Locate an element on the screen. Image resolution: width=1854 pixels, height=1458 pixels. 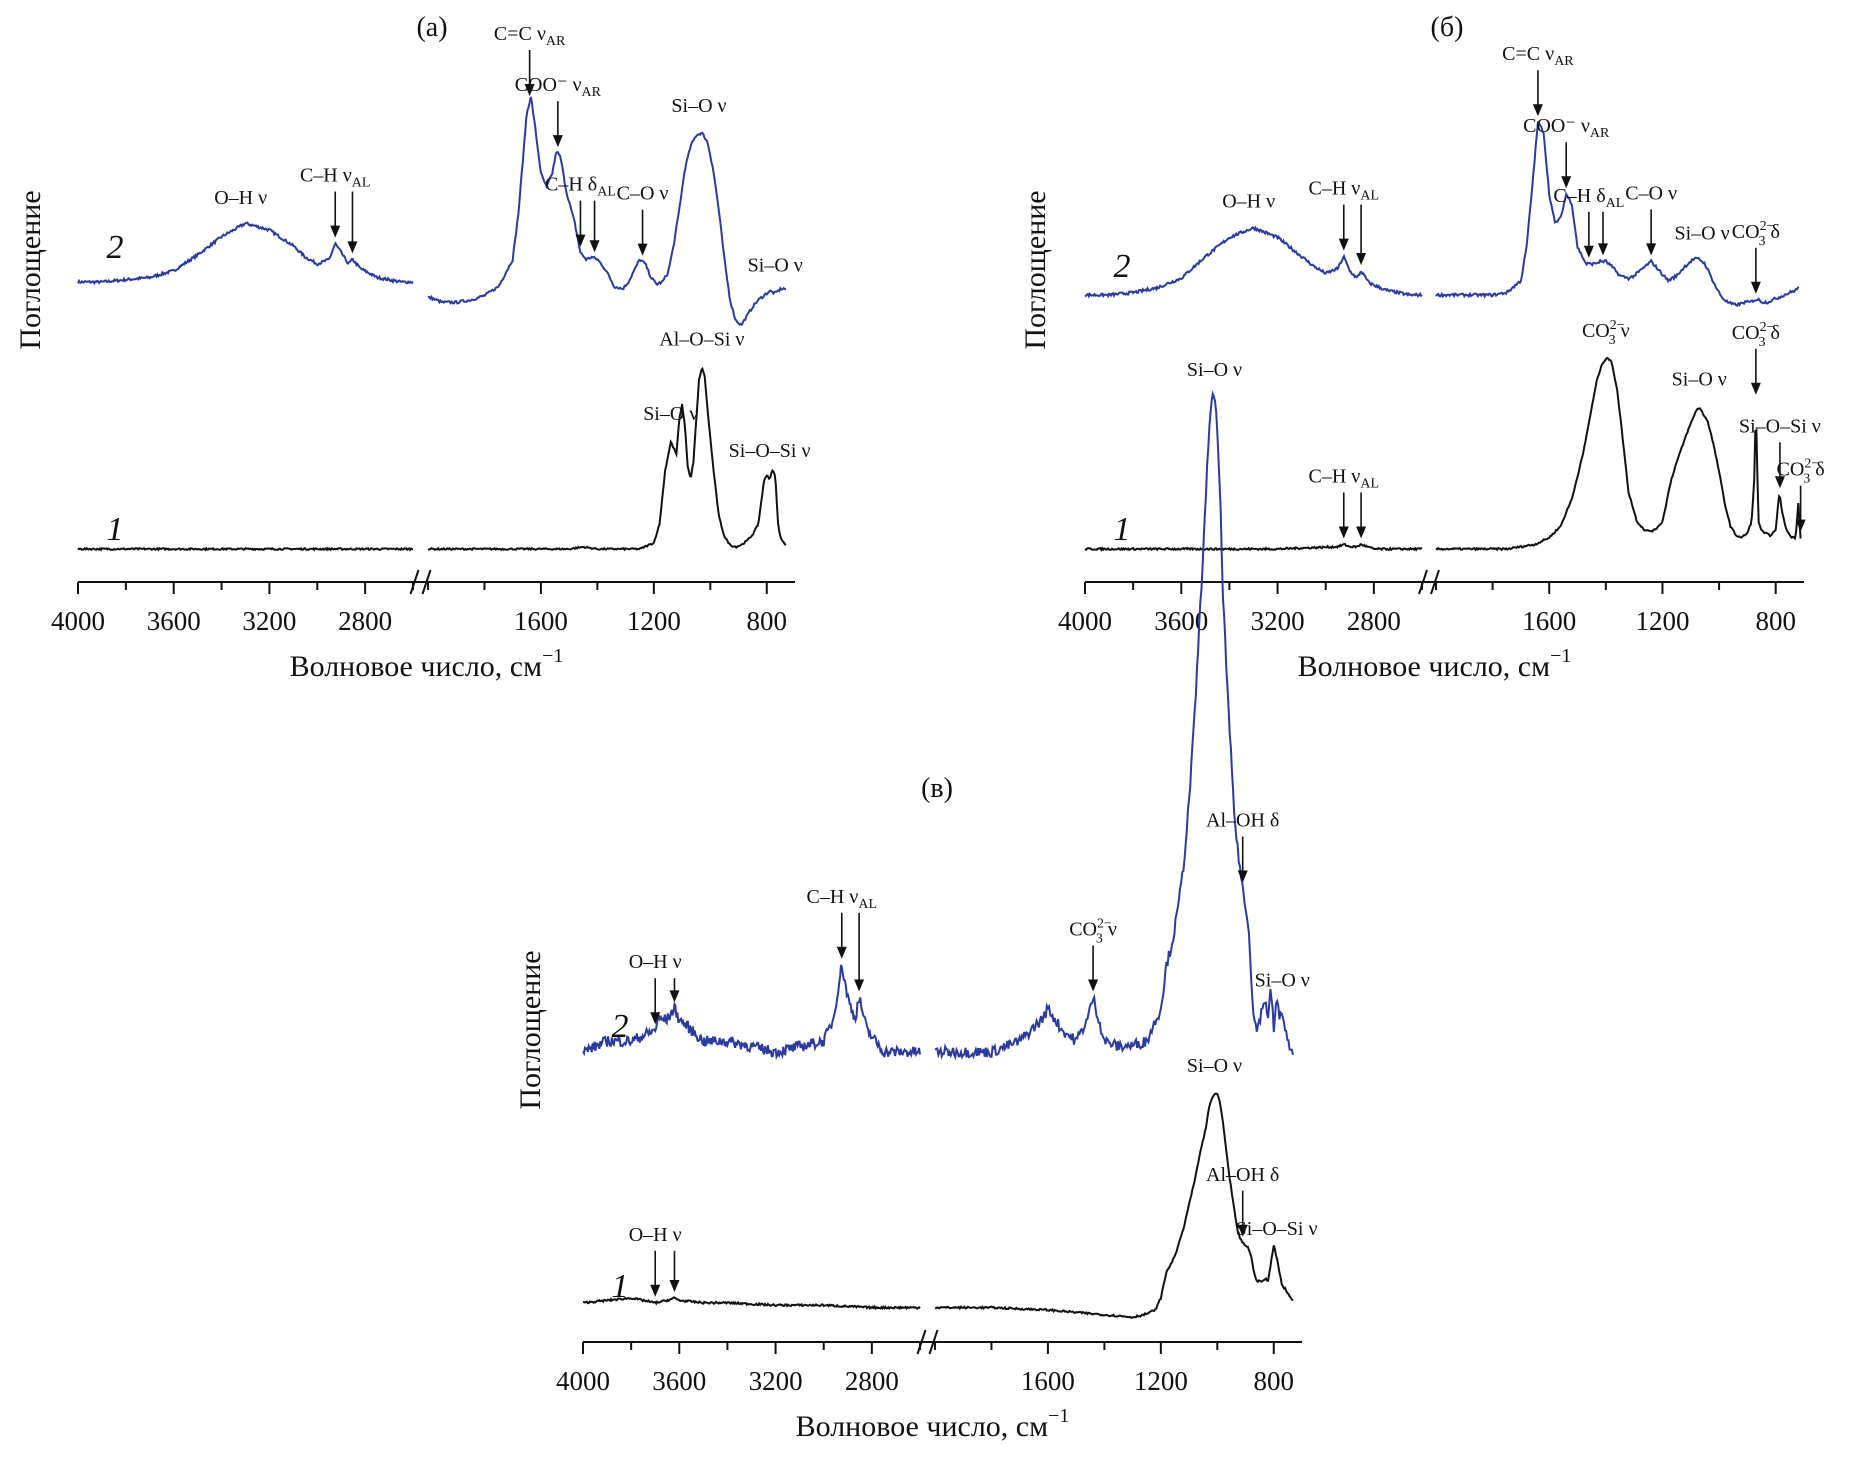
axis-break-mark is located at coordinates (933, 1342).